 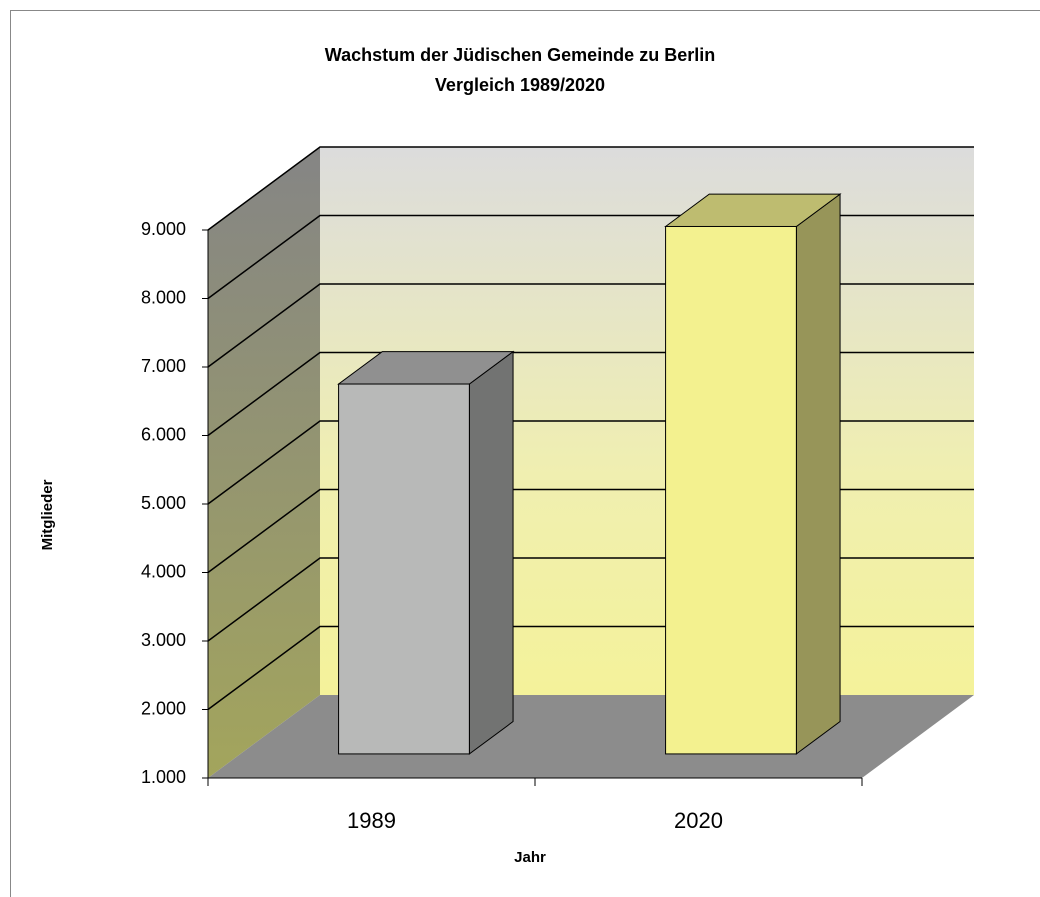 I want to click on floor, so click(x=591, y=736).